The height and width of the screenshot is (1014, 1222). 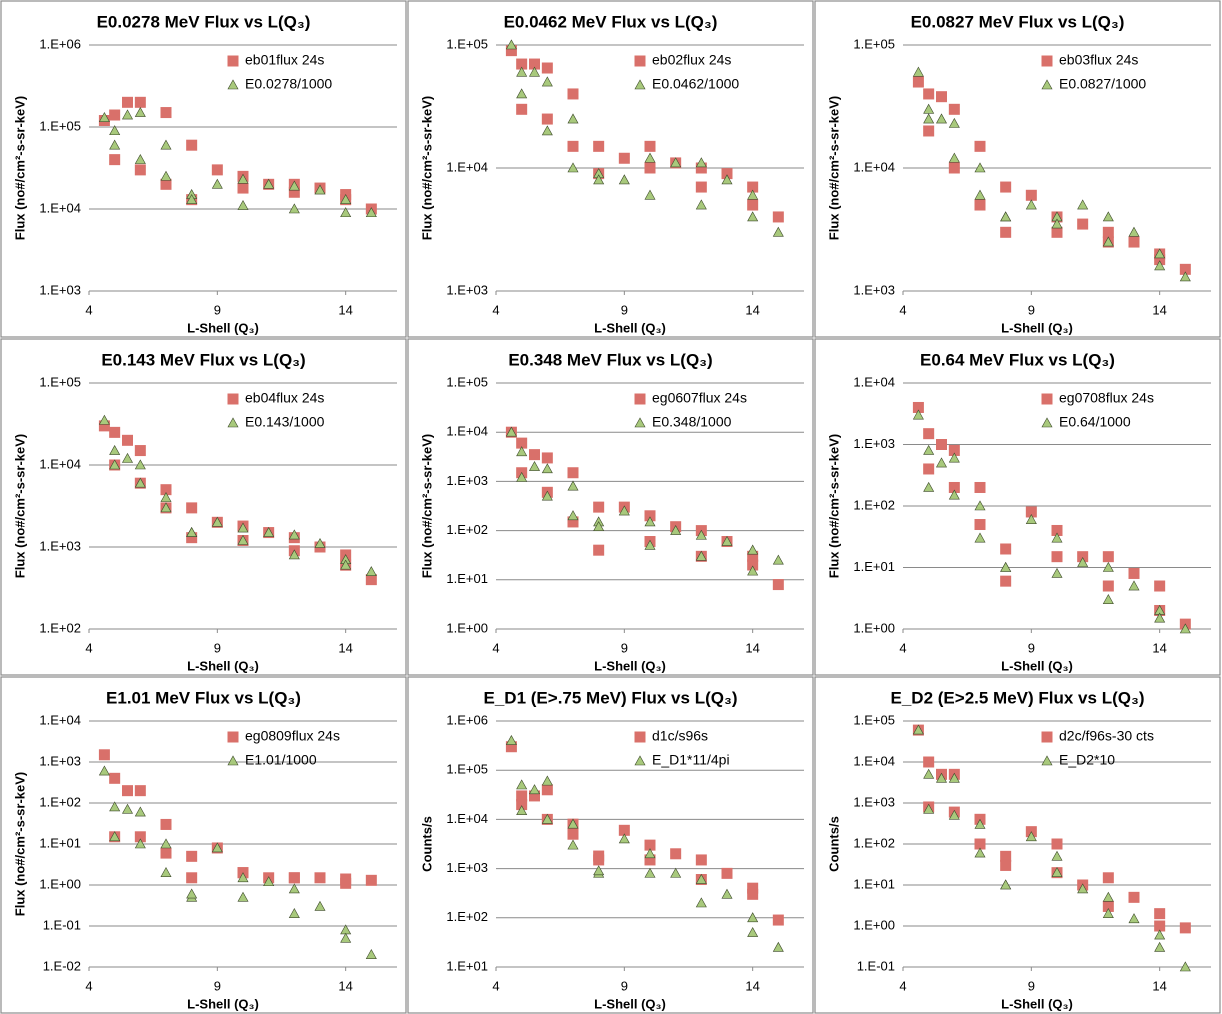 What do you see at coordinates (611, 697) in the screenshot?
I see `chart-title: E_D1 (E>.75 MeV) Flux vs L(Q₃)` at bounding box center [611, 697].